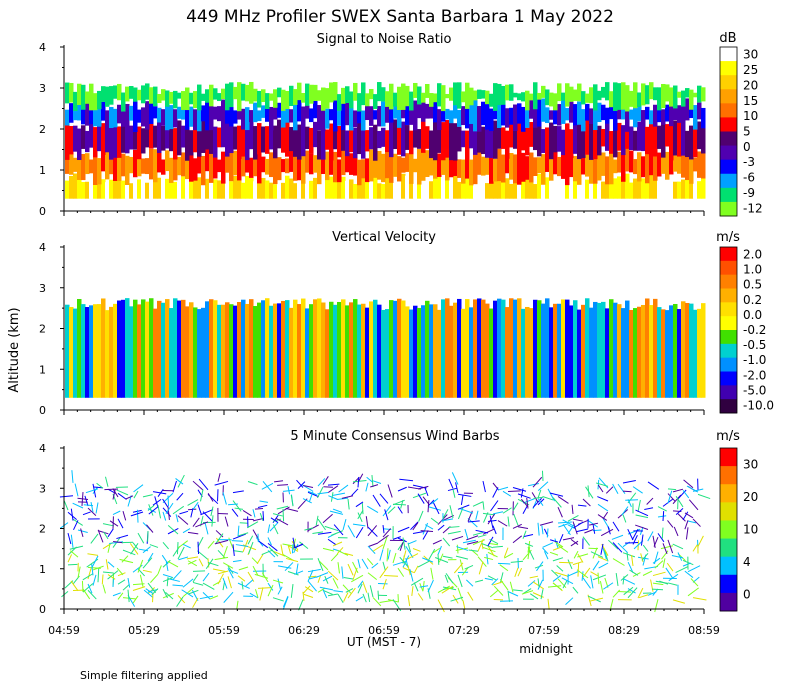  I want to click on colorbar-label: 0.5, so click(752, 285).